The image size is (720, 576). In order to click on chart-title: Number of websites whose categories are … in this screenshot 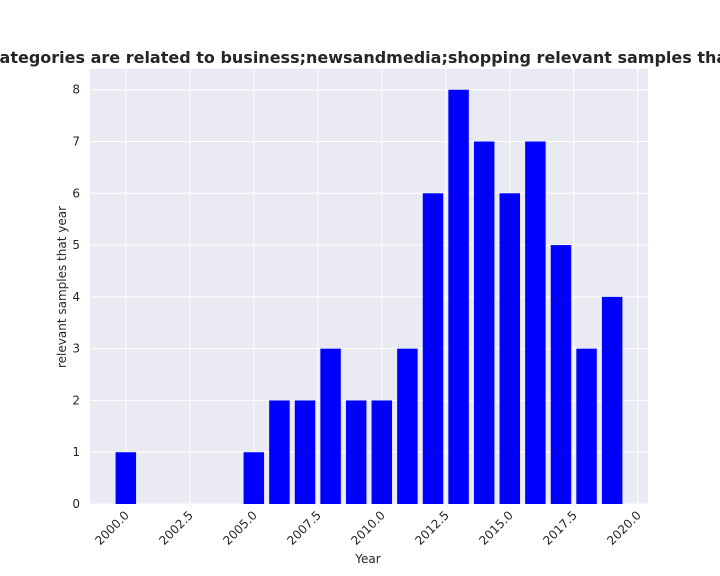, I will do `click(360, 57)`.